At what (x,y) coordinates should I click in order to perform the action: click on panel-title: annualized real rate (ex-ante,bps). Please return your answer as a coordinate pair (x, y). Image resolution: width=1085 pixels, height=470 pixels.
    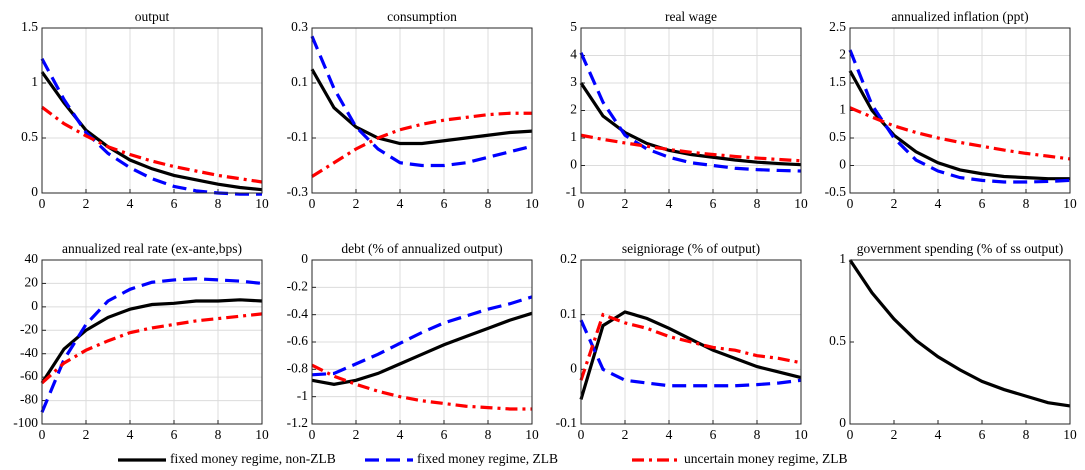
    Looking at the image, I should click on (152, 248).